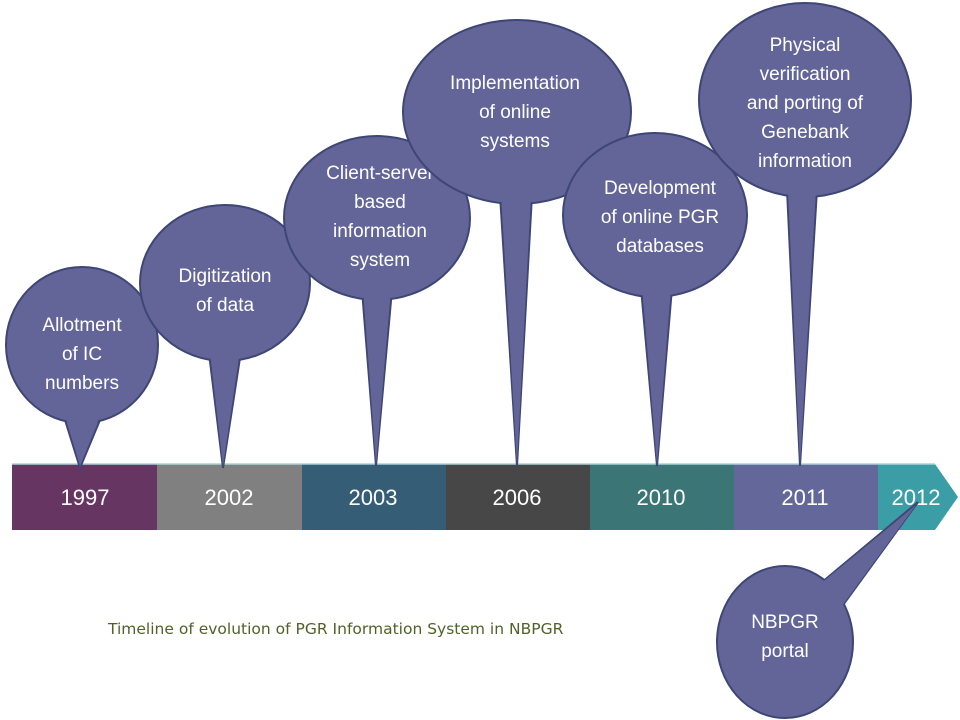 Image resolution: width=960 pixels, height=720 pixels. I want to click on year-label-1997: 1997, so click(85, 497).